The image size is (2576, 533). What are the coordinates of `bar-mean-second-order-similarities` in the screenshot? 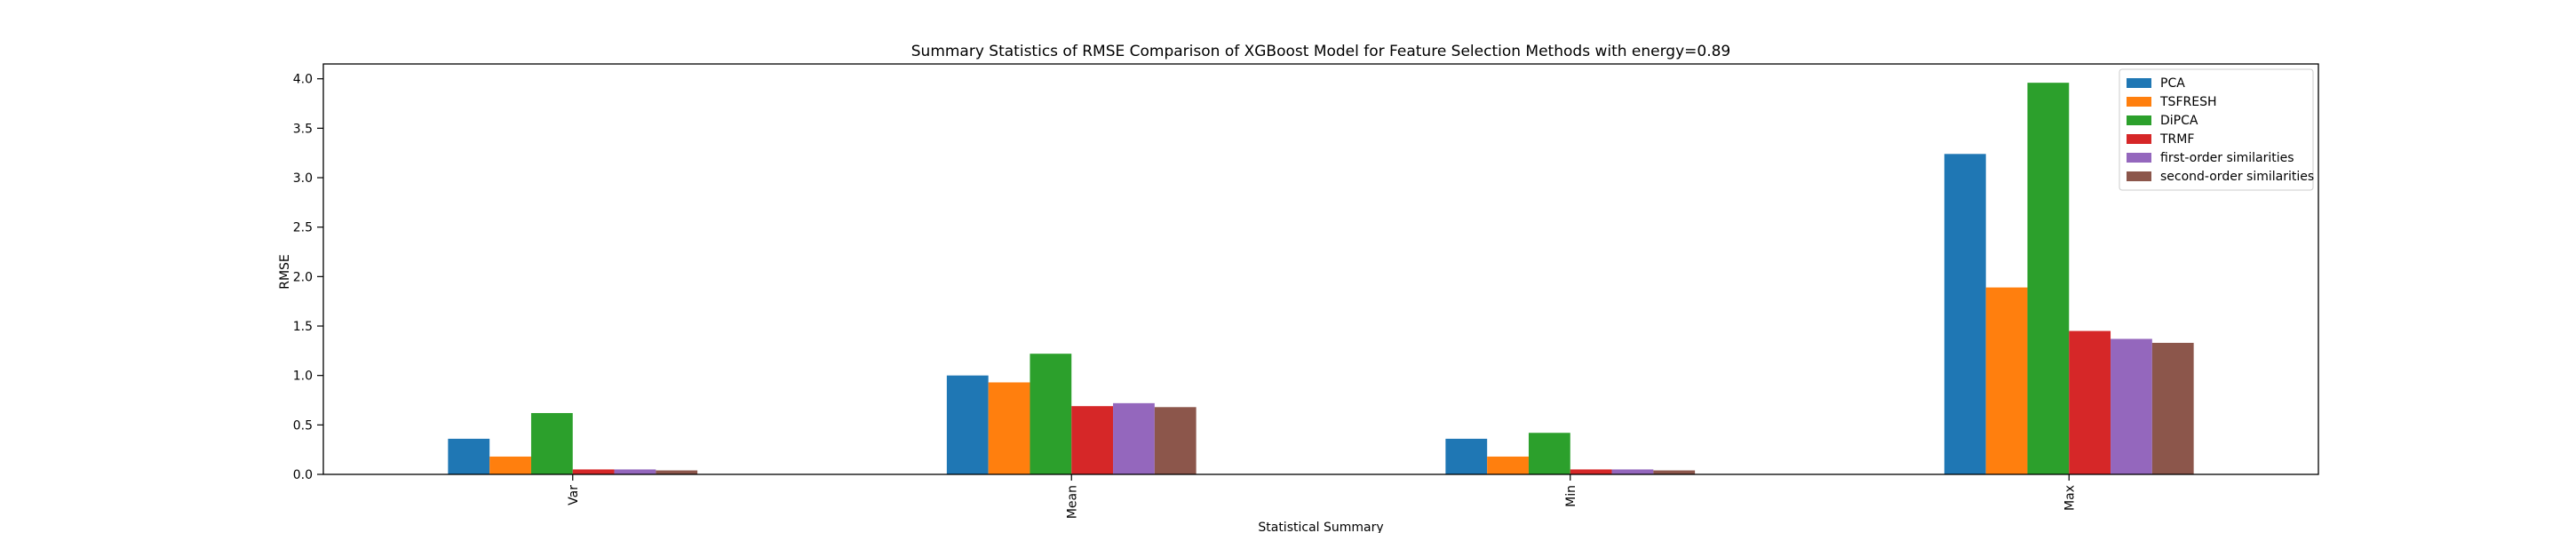 It's located at (1175, 440).